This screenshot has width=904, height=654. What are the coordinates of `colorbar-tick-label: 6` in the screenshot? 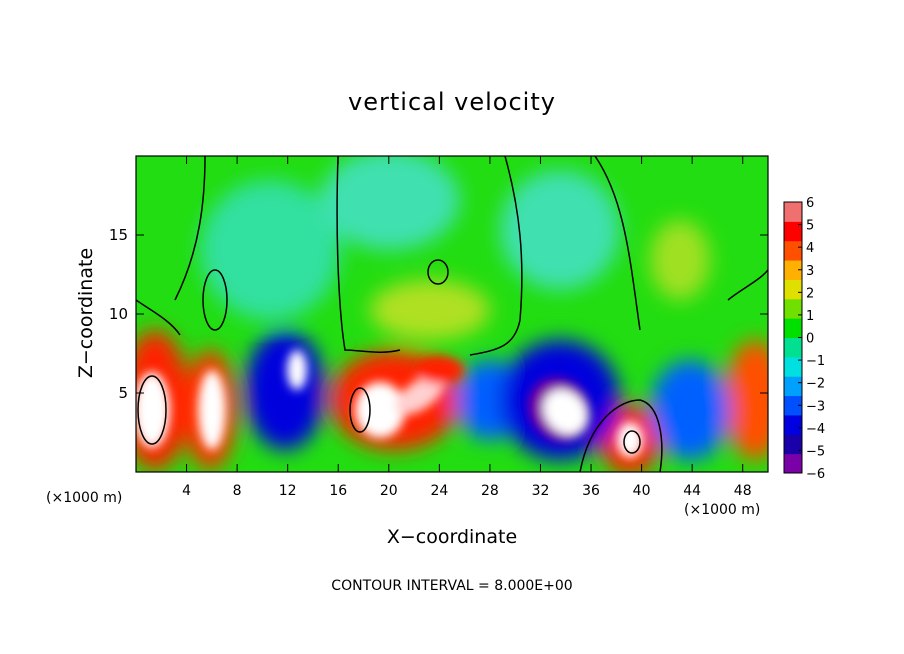 It's located at (810, 203).